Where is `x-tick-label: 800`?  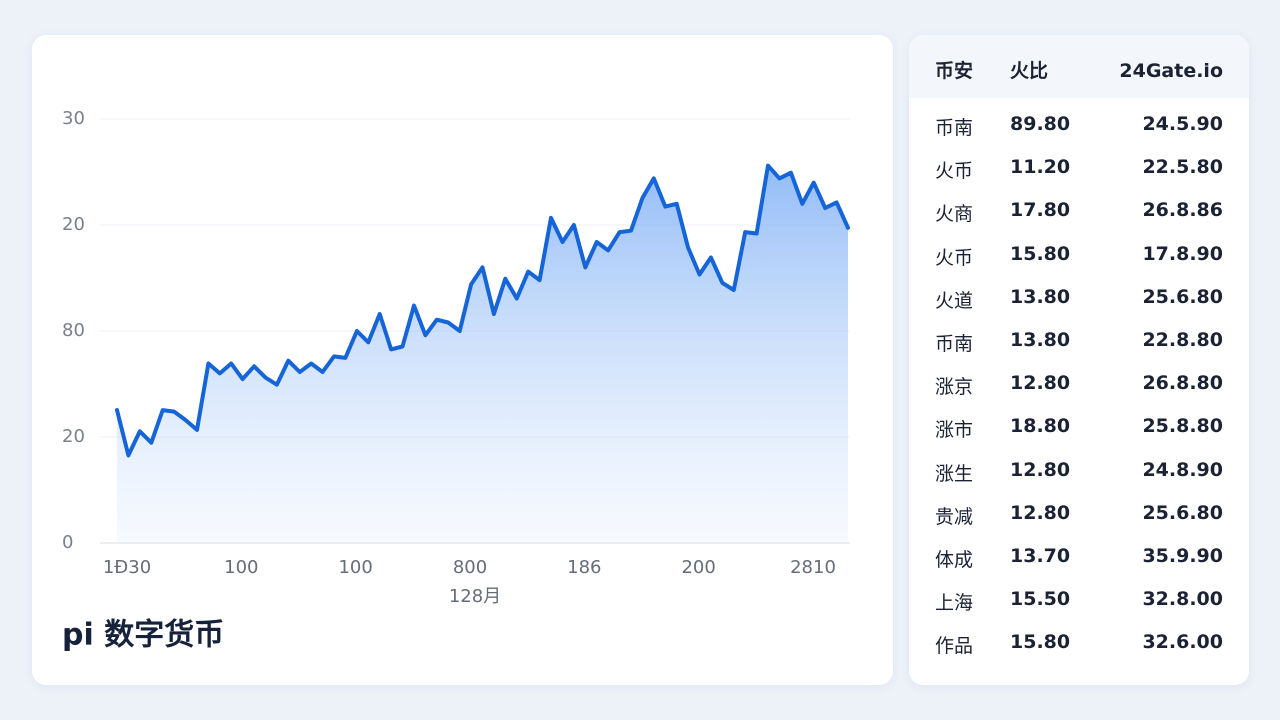 x-tick-label: 800 is located at coordinates (470, 567).